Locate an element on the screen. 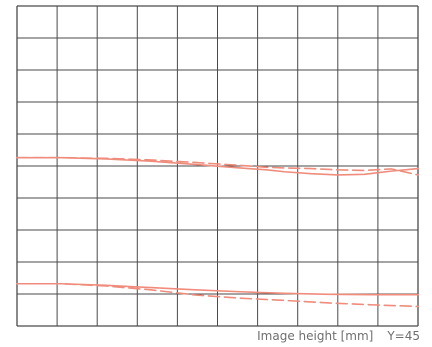  series-line-2-dashed is located at coordinates (217, 166).